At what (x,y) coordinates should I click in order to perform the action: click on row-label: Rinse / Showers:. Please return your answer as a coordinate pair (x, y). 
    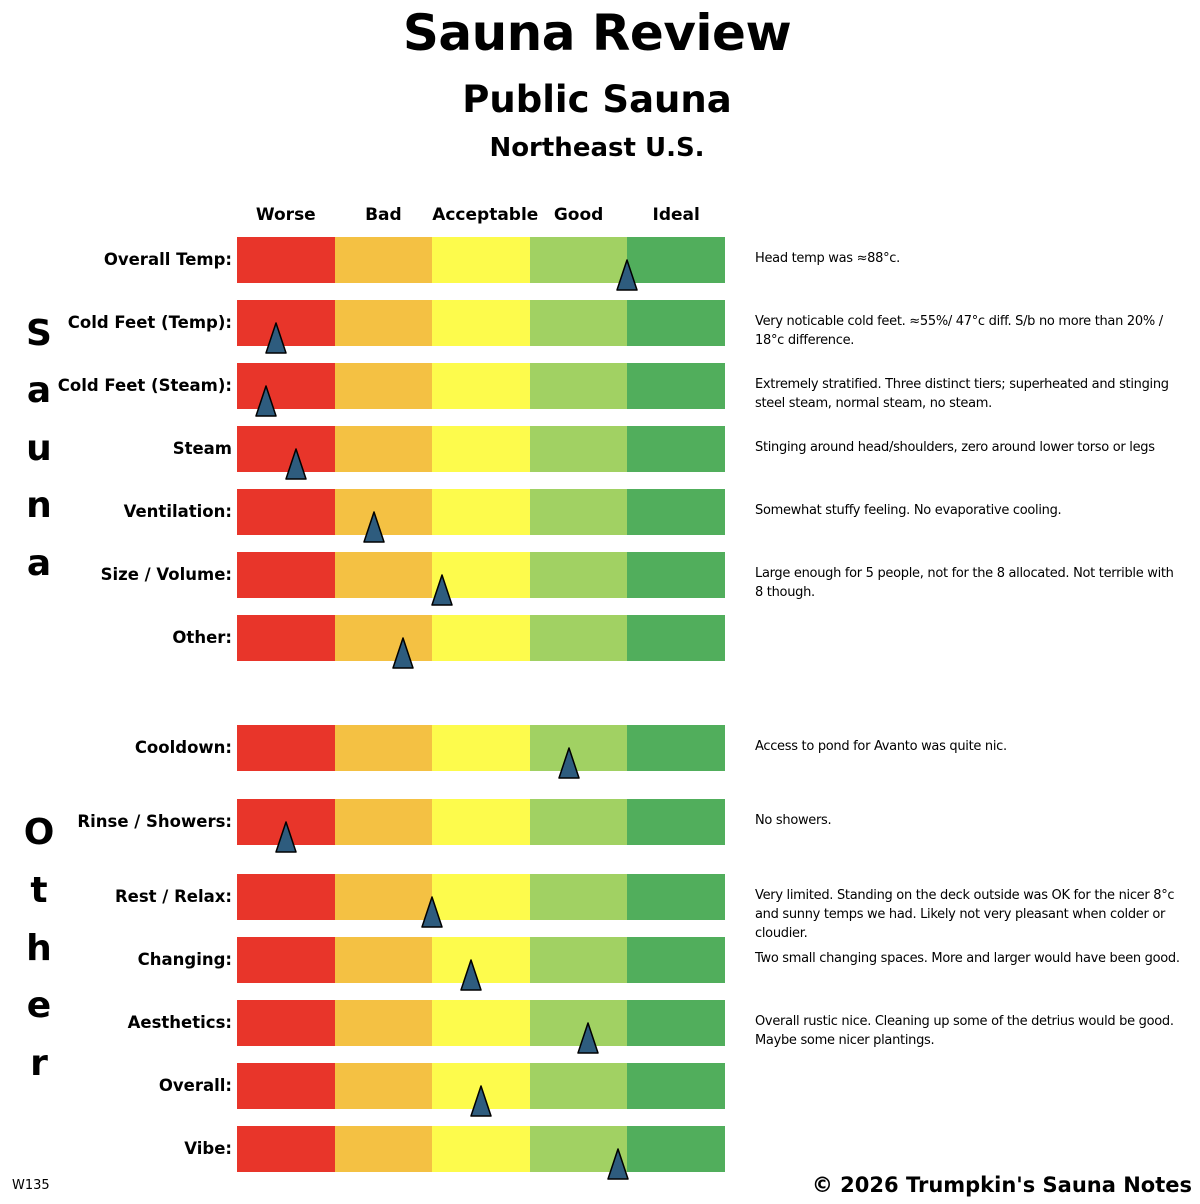
    Looking at the image, I should click on (154, 821).